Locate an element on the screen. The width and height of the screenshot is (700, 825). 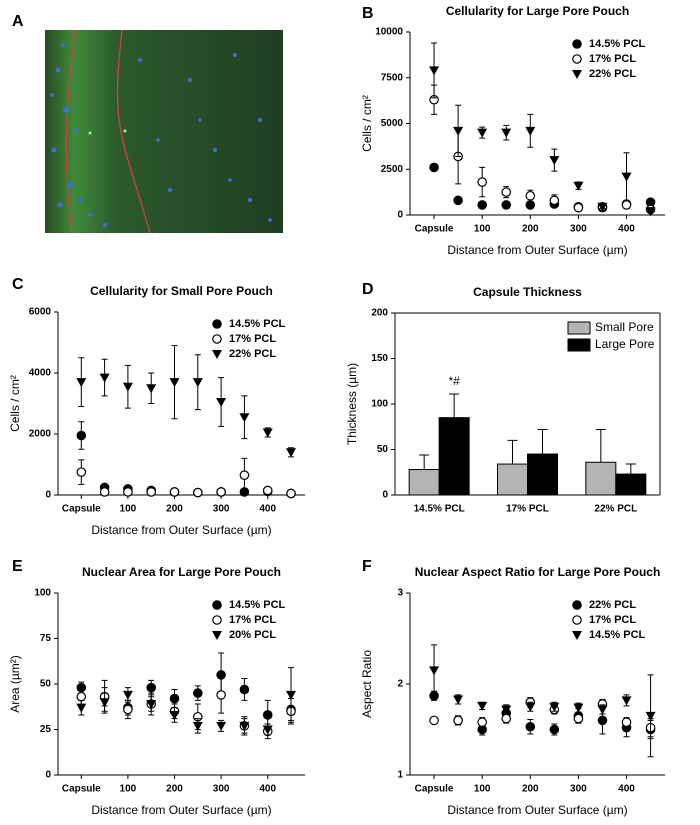
x-tick-label: 200 is located at coordinates (530, 789).